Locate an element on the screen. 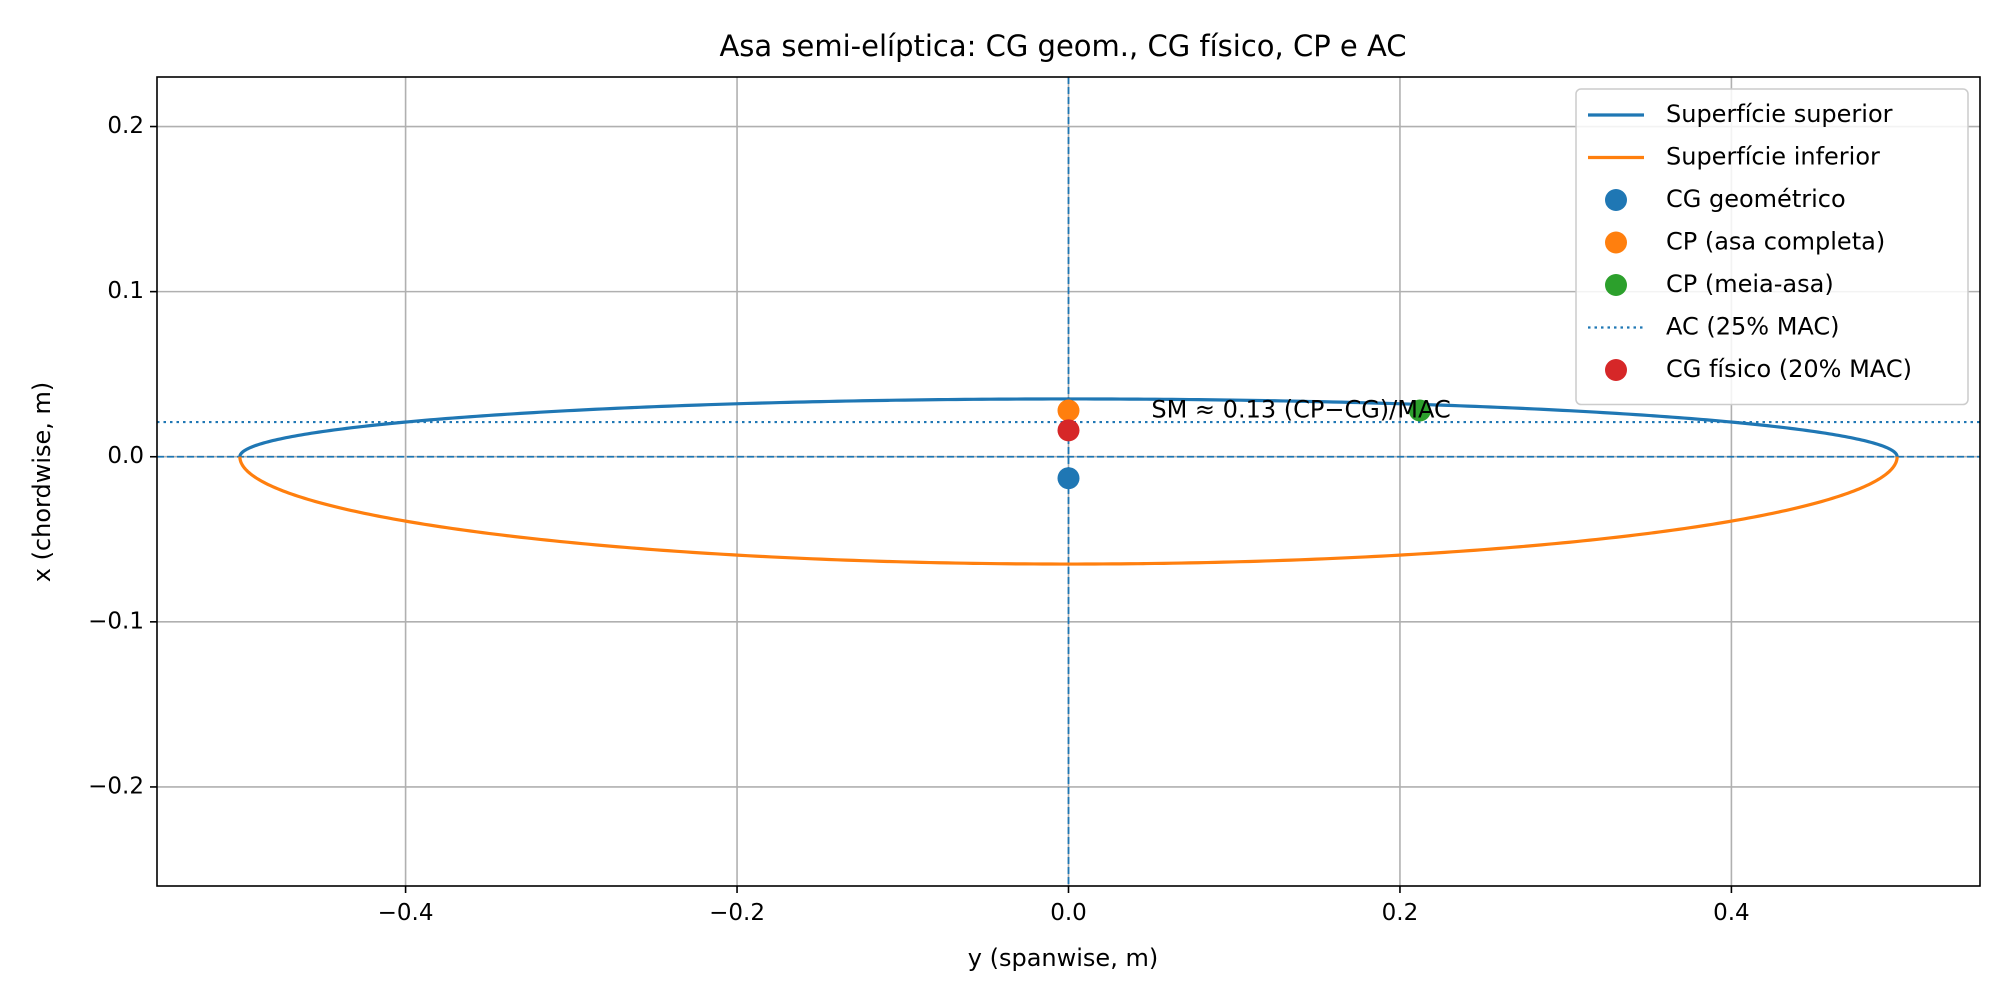 Image resolution: width=2000 pixels, height=1005 pixels. y-tick-label: −0.1 is located at coordinates (116, 621).